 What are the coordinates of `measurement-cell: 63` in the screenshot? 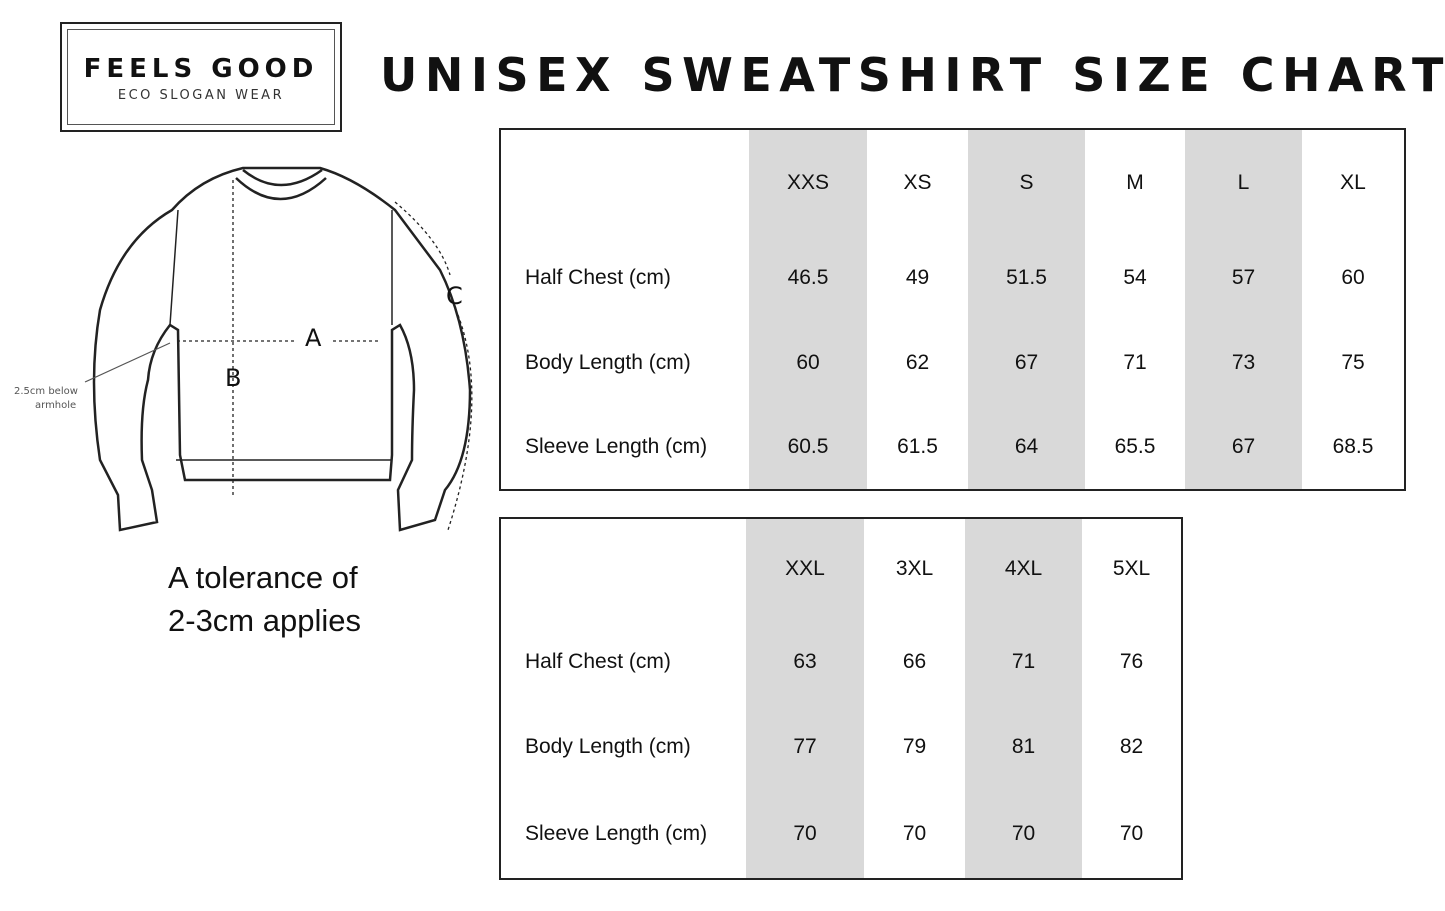 It's located at (805, 661).